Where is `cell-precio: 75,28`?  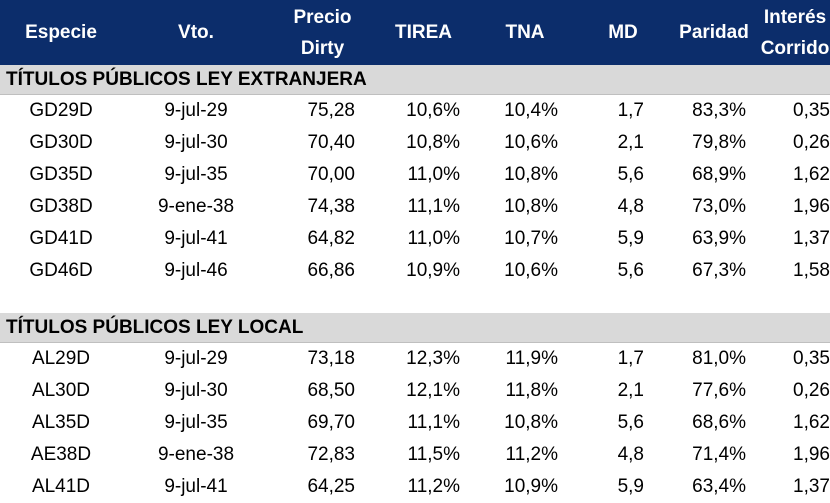
cell-precio: 75,28 is located at coordinates (331, 110).